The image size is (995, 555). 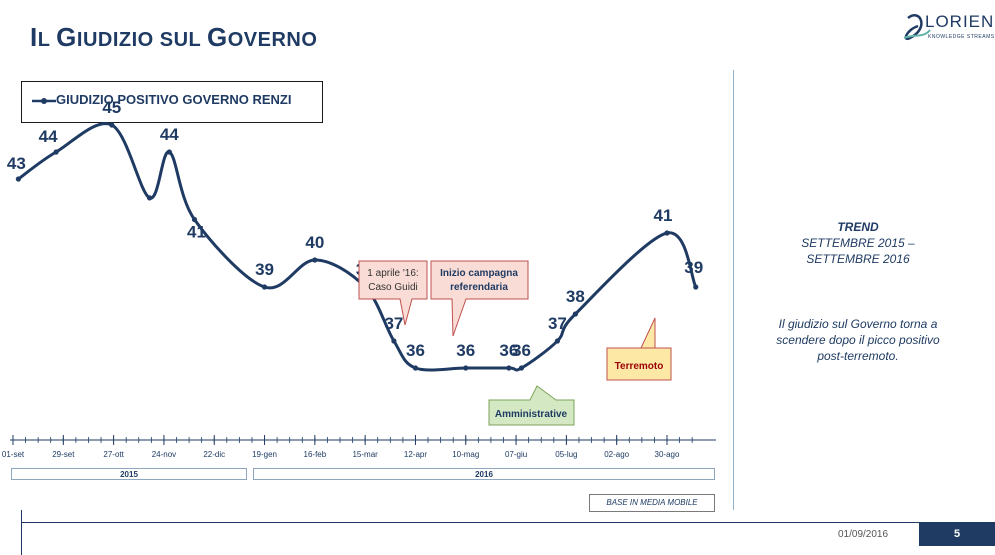 I want to click on callout-text: Amministrative, so click(x=531, y=414).